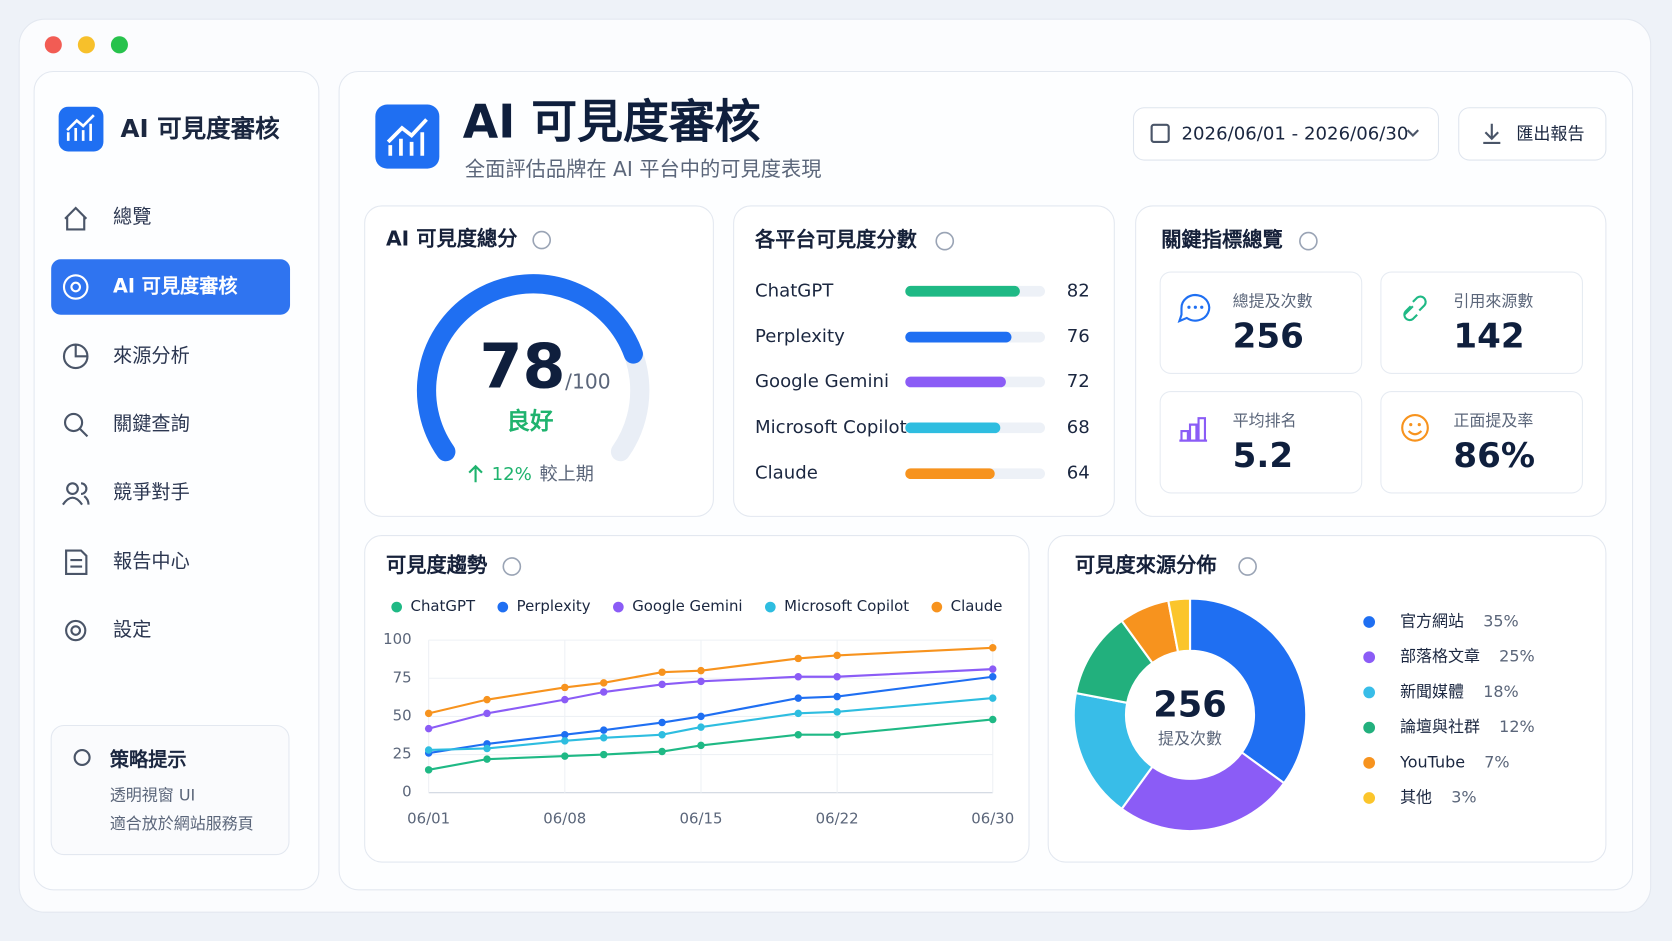  I want to click on nav-active, so click(171, 287).